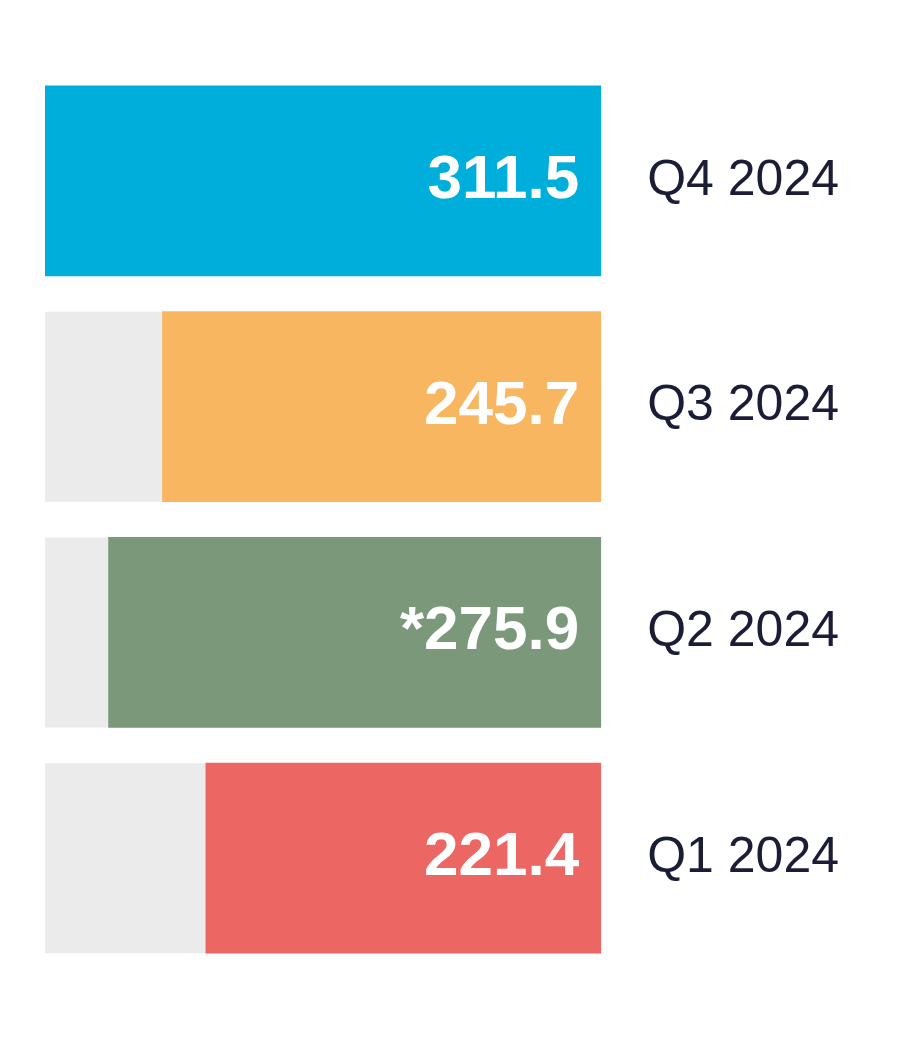 This screenshot has width=897, height=1039. What do you see at coordinates (743, 854) in the screenshot?
I see `y-tick-label: Q1 2024` at bounding box center [743, 854].